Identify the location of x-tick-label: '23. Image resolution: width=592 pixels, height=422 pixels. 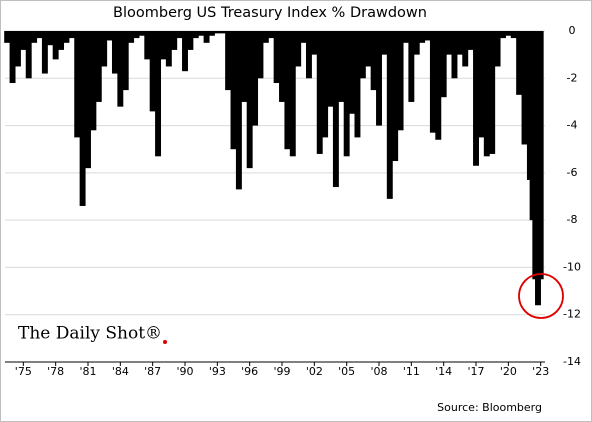
(540, 371).